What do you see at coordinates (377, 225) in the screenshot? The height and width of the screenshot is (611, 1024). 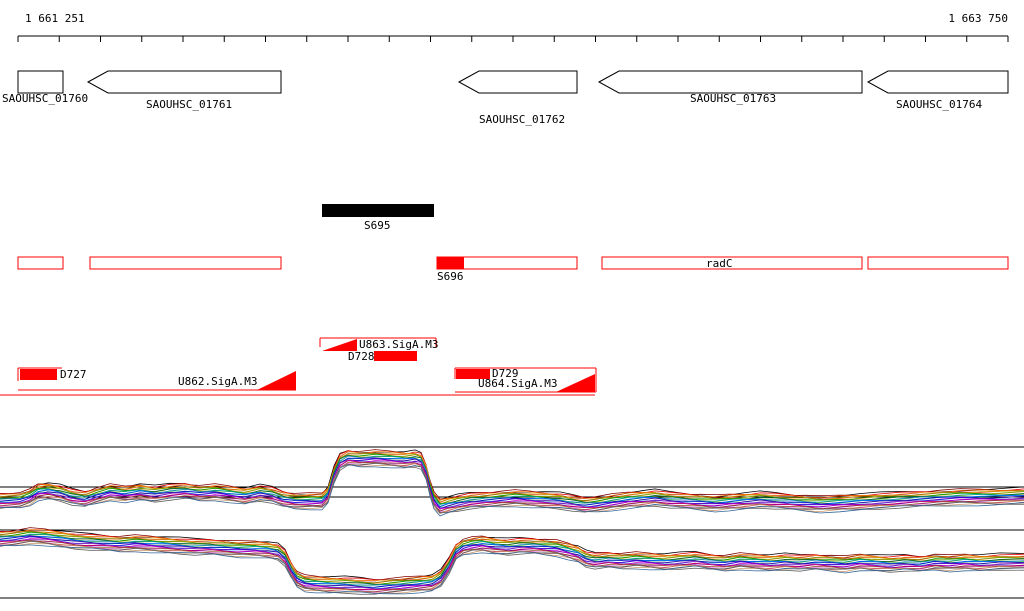 I see `novel-feature-label: S695` at bounding box center [377, 225].